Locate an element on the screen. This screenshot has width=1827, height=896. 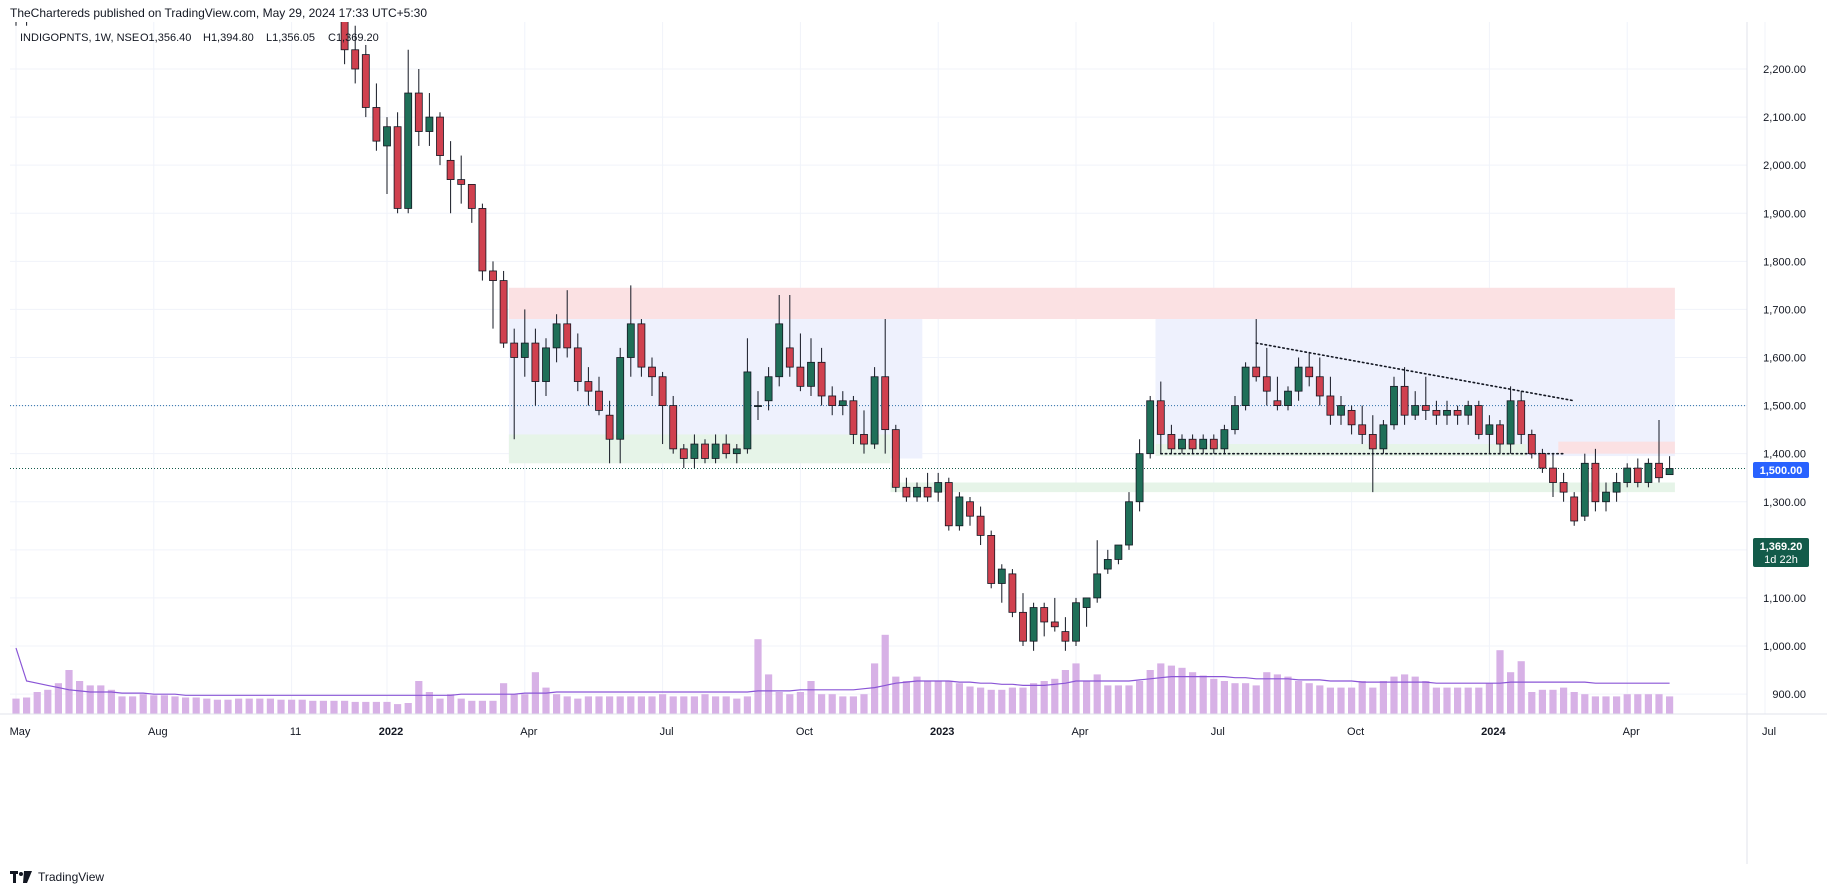
time-tick-label: Apr is located at coordinates (1631, 732).